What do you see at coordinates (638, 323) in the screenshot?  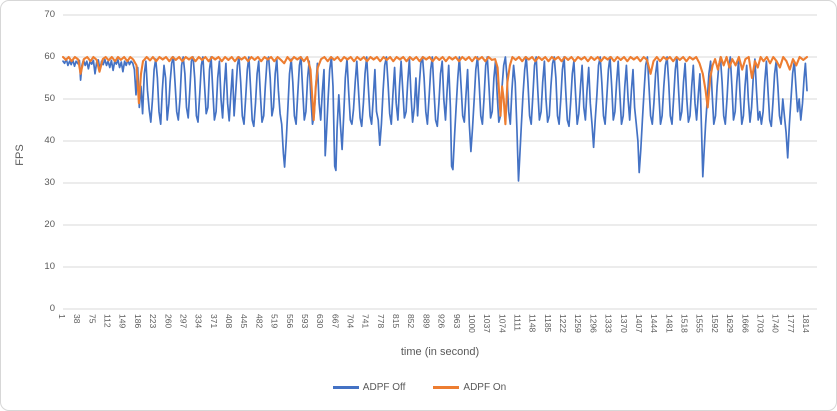 I see `x-tick-label: 1407` at bounding box center [638, 323].